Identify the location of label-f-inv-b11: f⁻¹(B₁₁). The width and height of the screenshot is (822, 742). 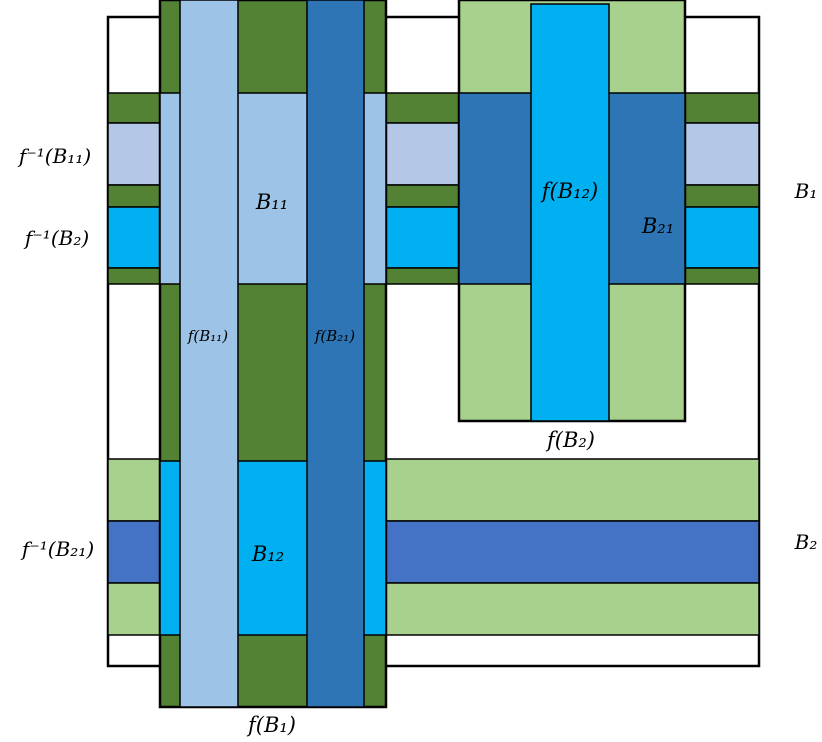
(54, 156).